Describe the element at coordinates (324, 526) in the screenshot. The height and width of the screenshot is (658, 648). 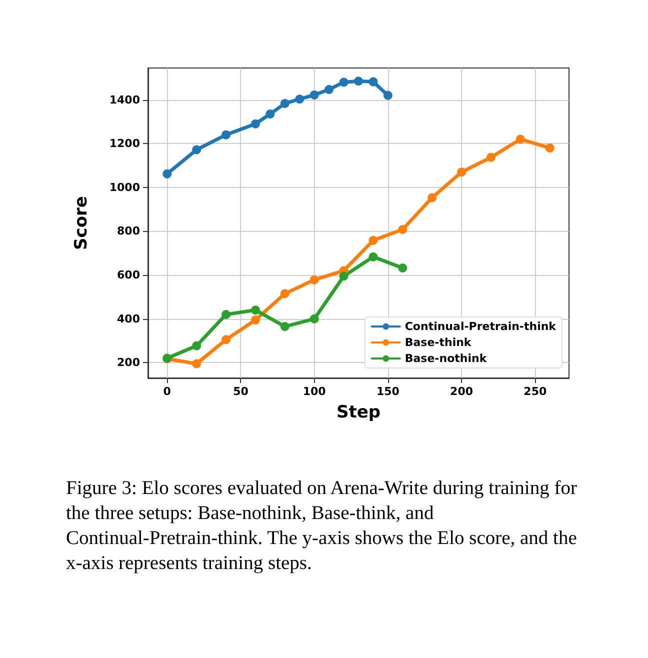
I see `caption: Figure 3: Elo scores evaluated on Arena-Write during training for the three setups: Base-nothink, Base-think, and Continual-Pretrain-think. The y-axis shows the Elo score, and the x-axis represents training steps.` at that location.